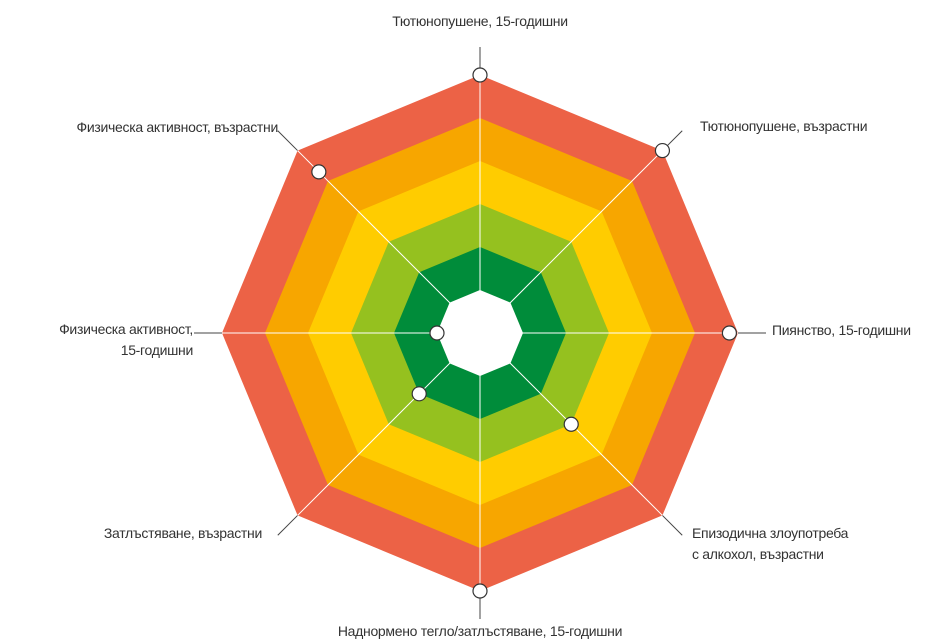 This screenshot has height=643, width=947. What do you see at coordinates (784, 126) in the screenshot?
I see `axis-label: Тютюнопушене, възрастни` at bounding box center [784, 126].